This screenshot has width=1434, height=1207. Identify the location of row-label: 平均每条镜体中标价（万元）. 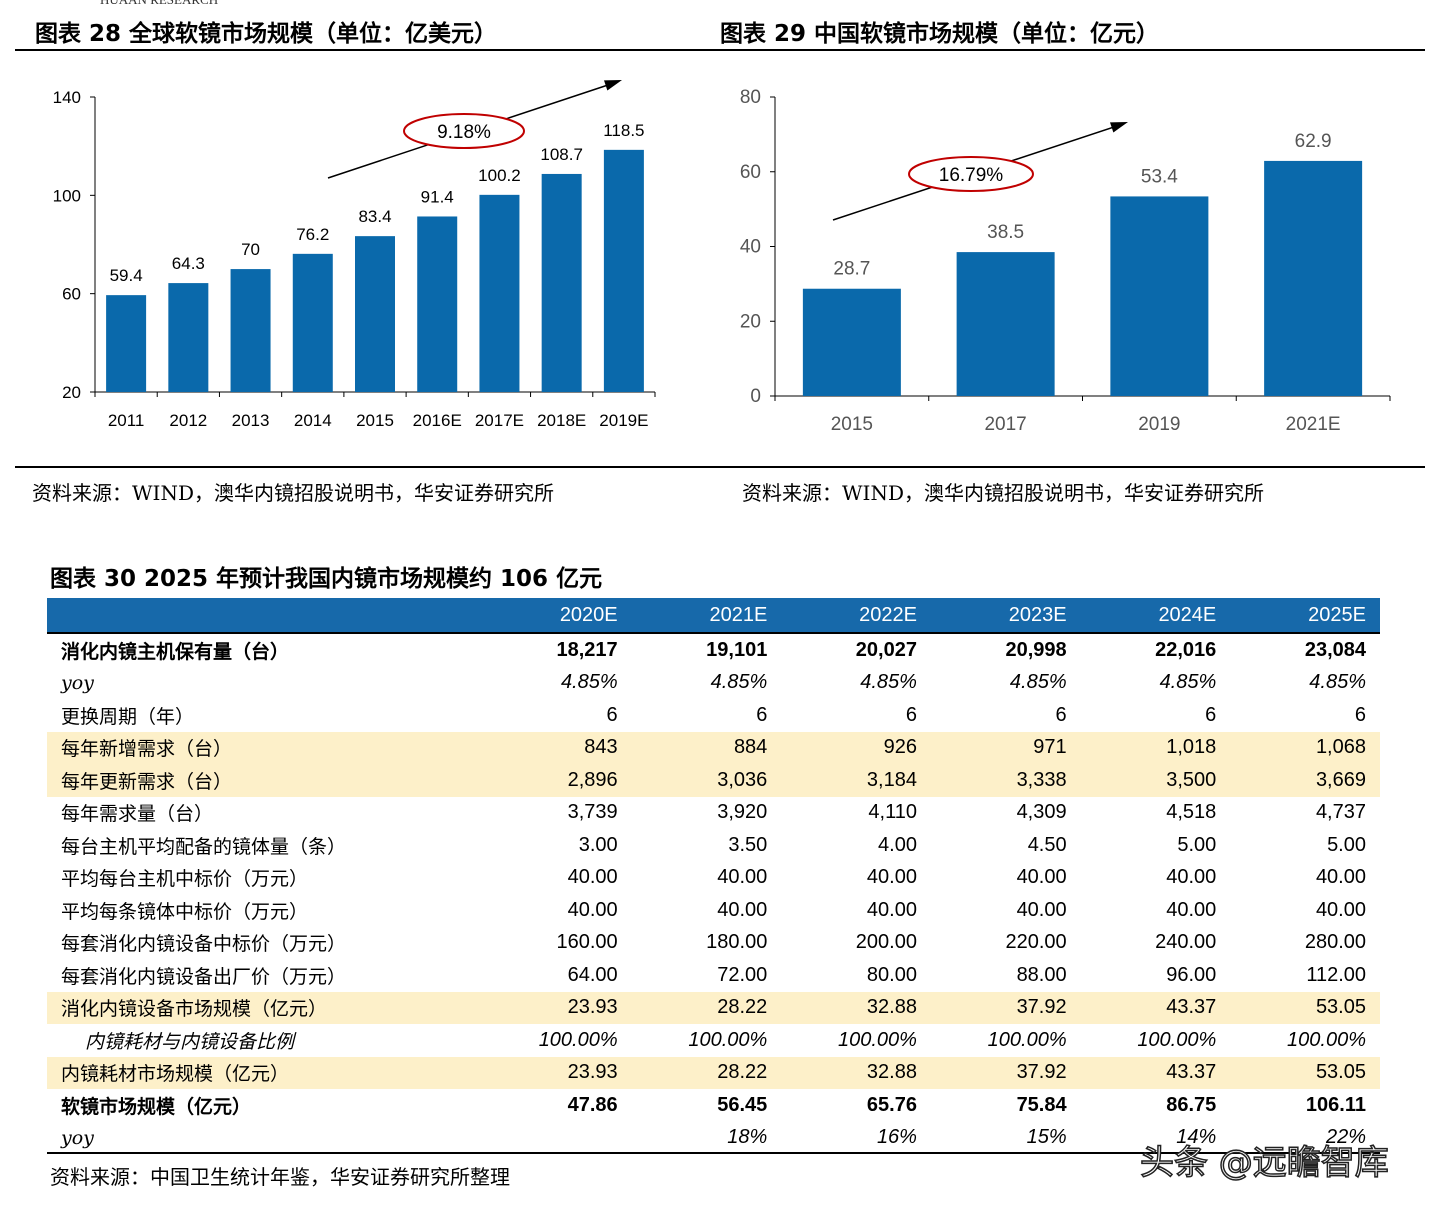
(185, 911).